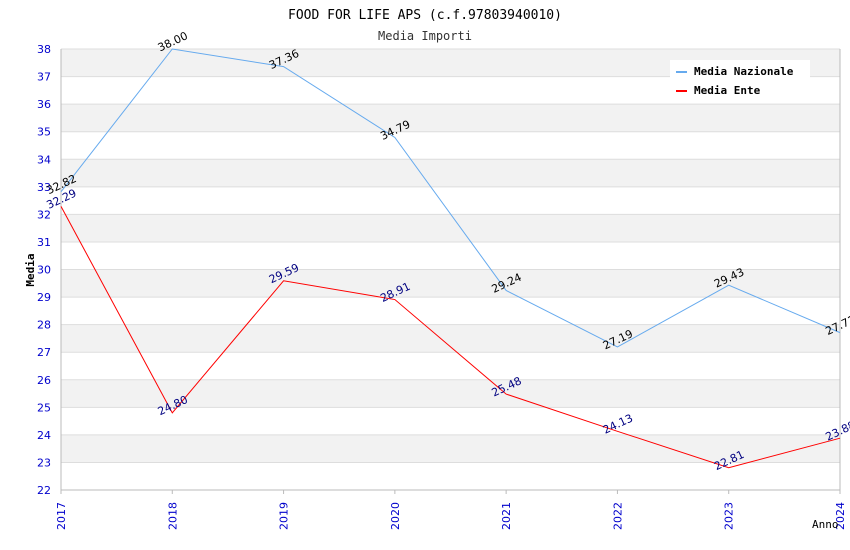 This screenshot has width=850, height=550. Describe the element at coordinates (825, 524) in the screenshot. I see `x-axis-label: Anno` at that location.